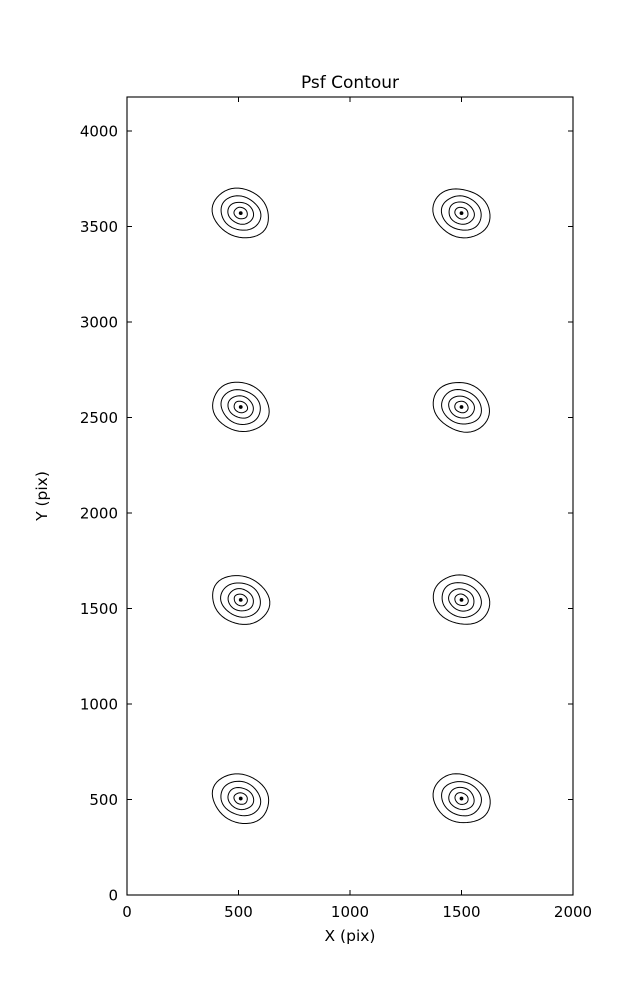 The height and width of the screenshot is (1000, 637). Describe the element at coordinates (573, 912) in the screenshot. I see `x-tick-label: 2000` at that location.